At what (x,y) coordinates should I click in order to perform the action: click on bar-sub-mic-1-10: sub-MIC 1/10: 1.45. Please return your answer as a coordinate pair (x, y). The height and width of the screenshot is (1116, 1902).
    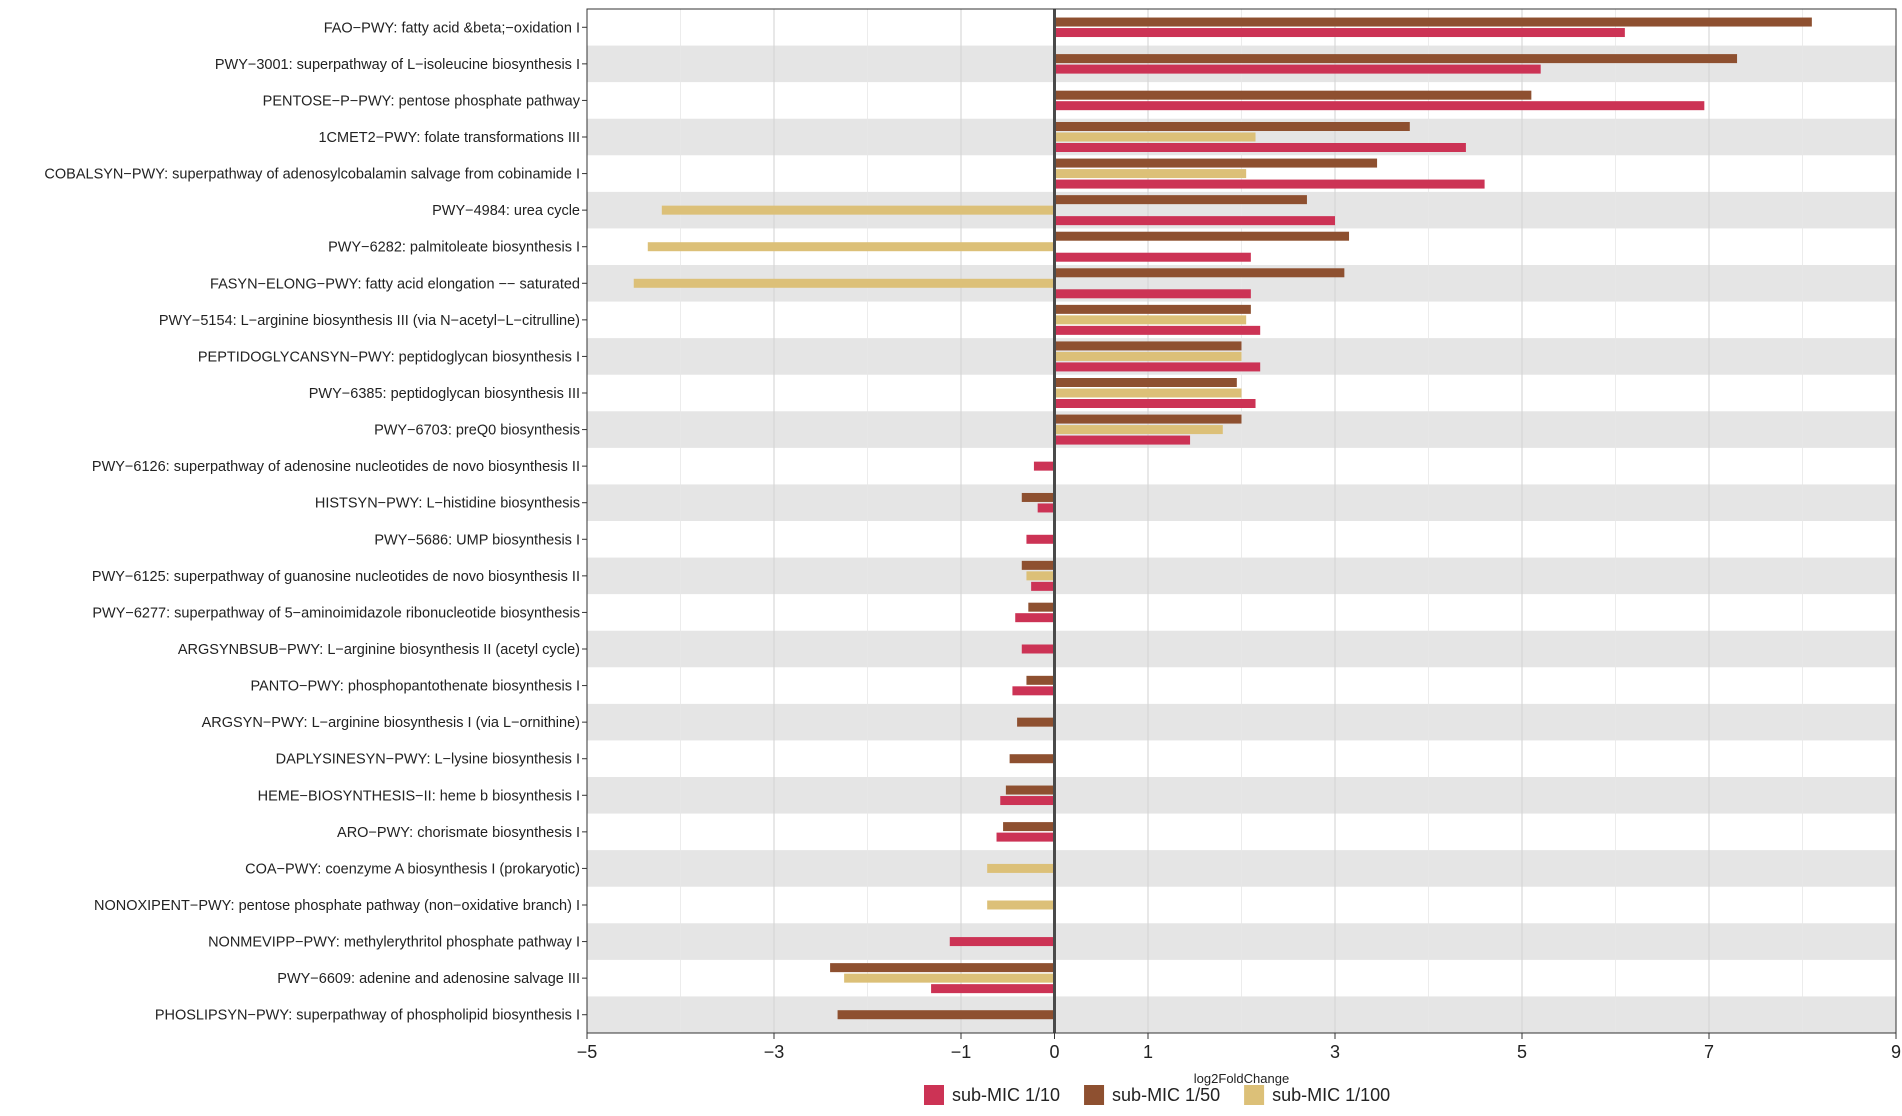
    Looking at the image, I should click on (1122, 440).